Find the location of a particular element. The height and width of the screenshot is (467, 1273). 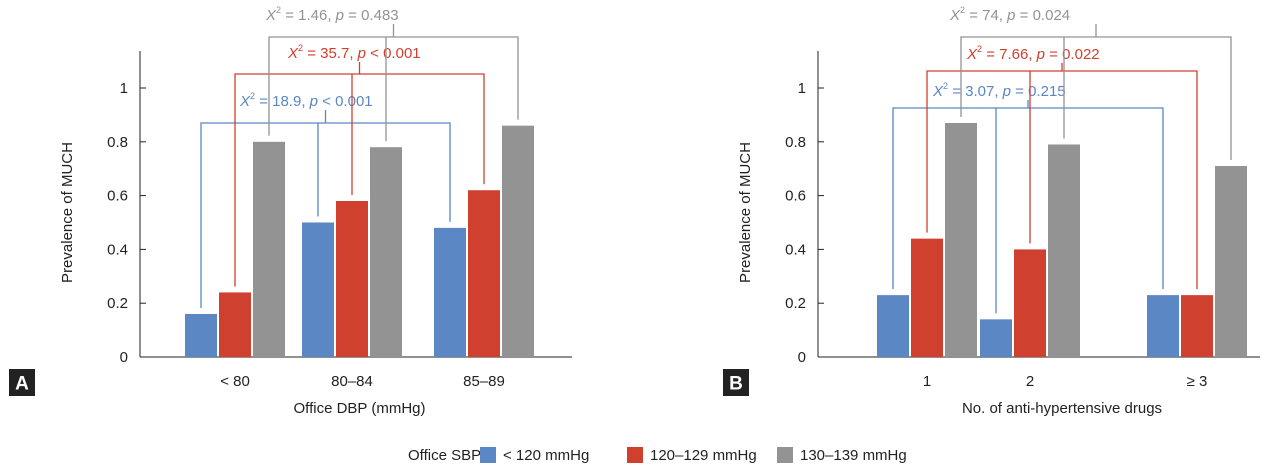

stat-annotation: X2 = 74, p = 0.024 is located at coordinates (1009, 14).